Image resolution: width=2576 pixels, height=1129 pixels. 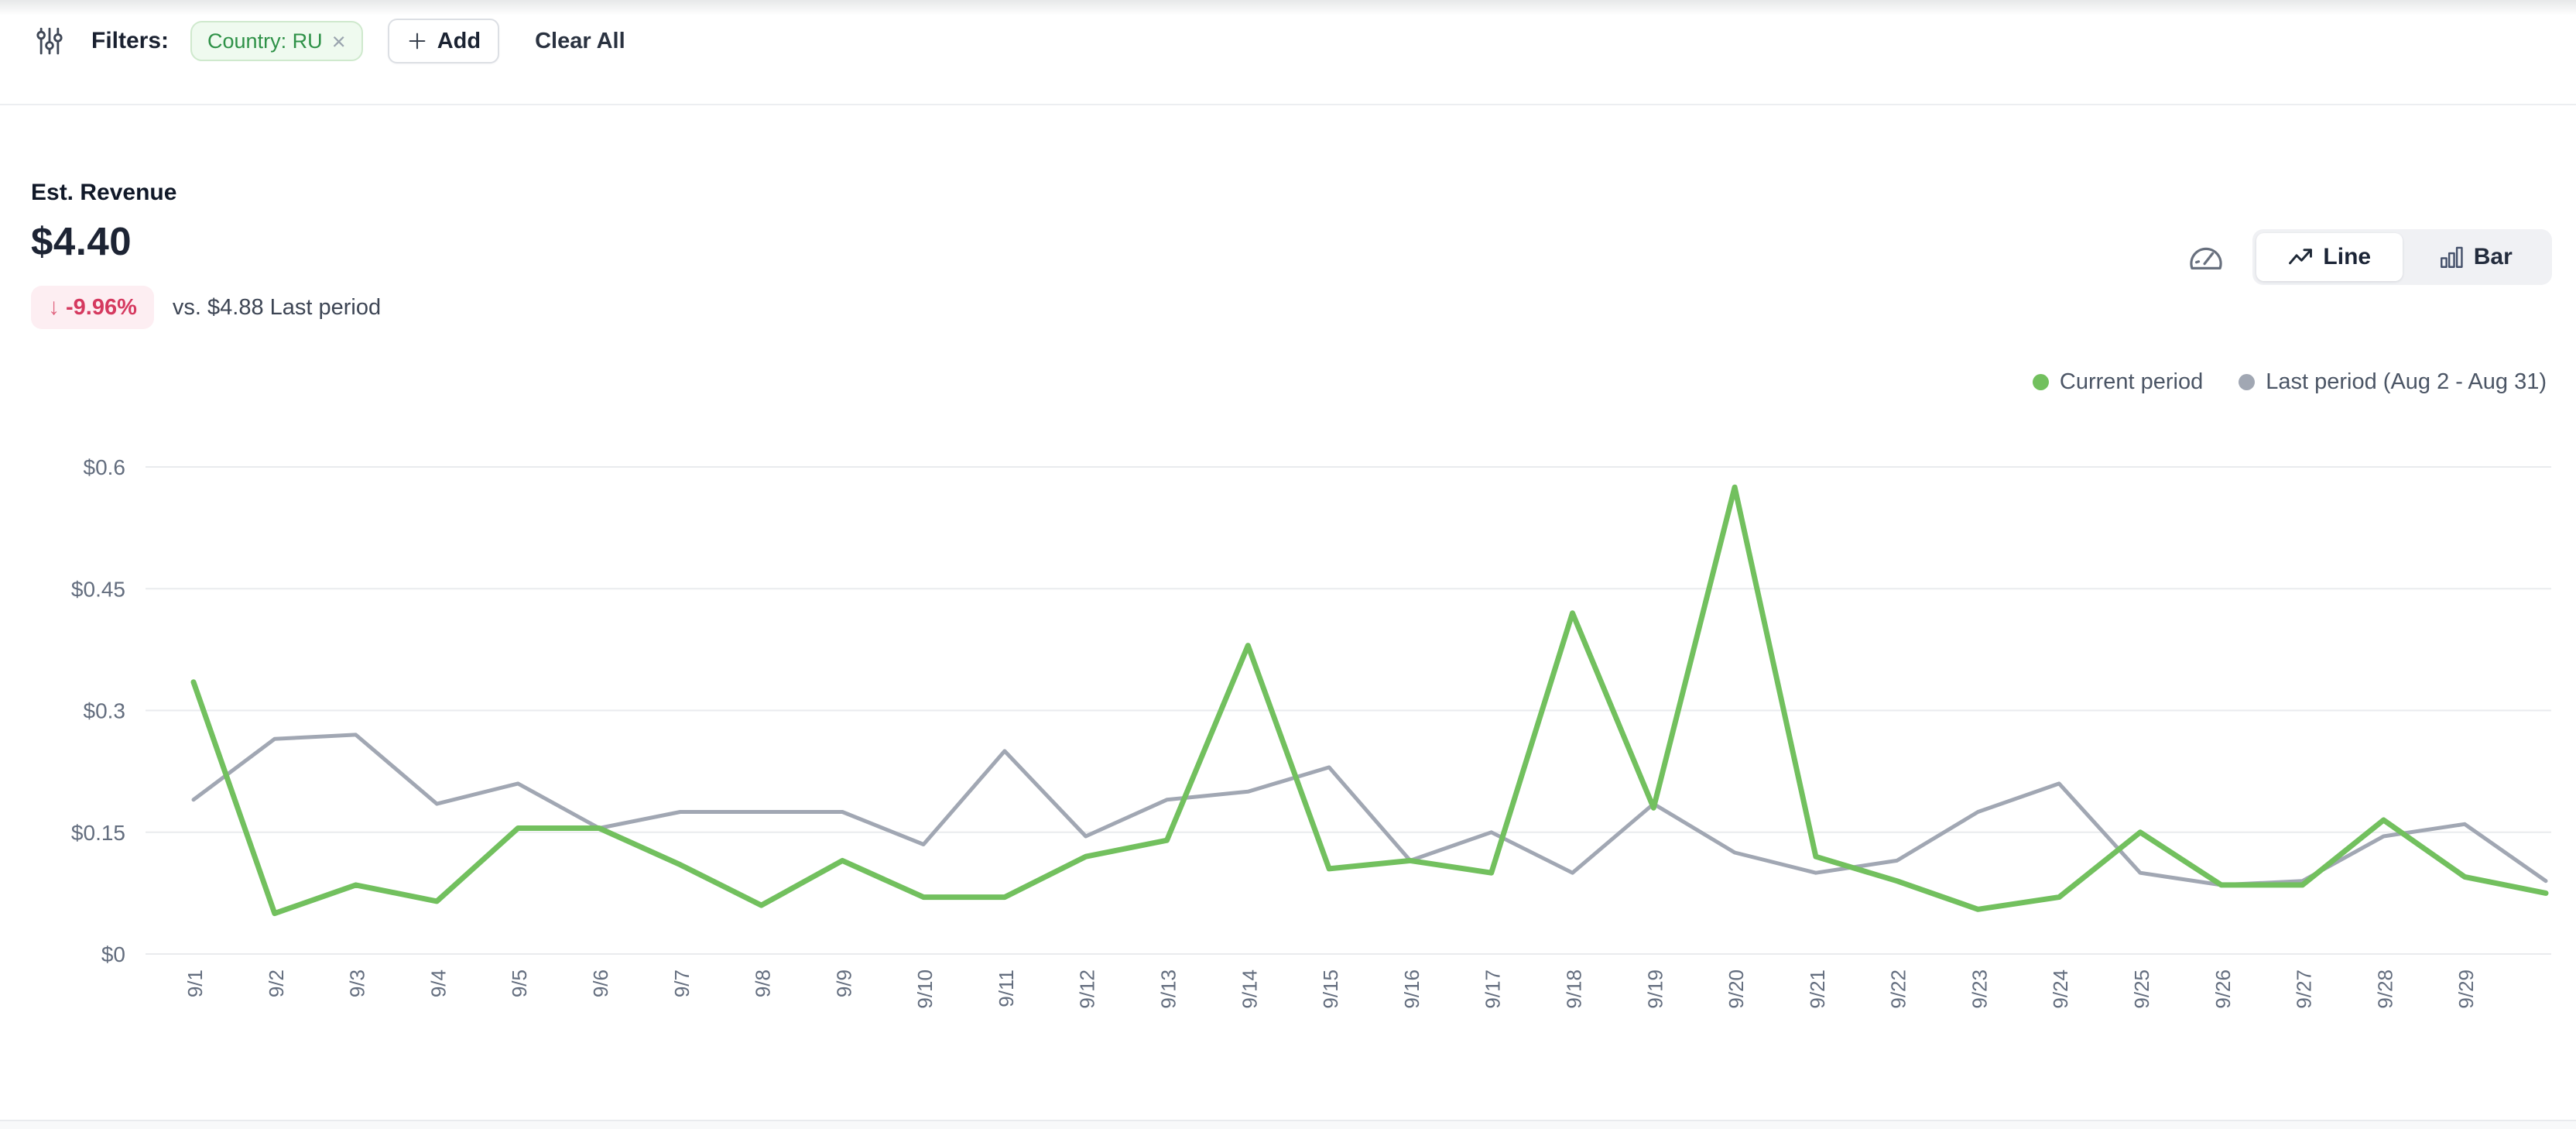 I want to click on clear-all-button: Clear All, so click(x=580, y=40).